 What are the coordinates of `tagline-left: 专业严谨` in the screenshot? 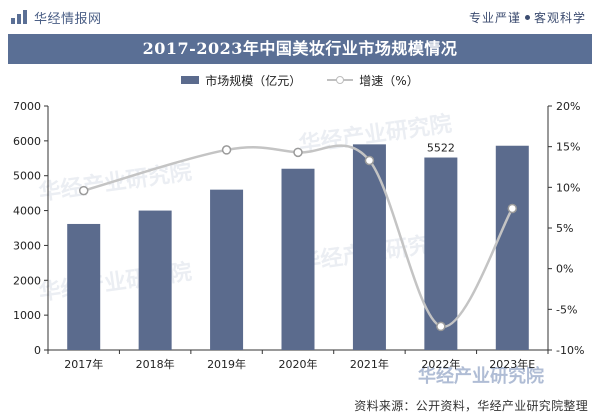 It's located at (494, 17).